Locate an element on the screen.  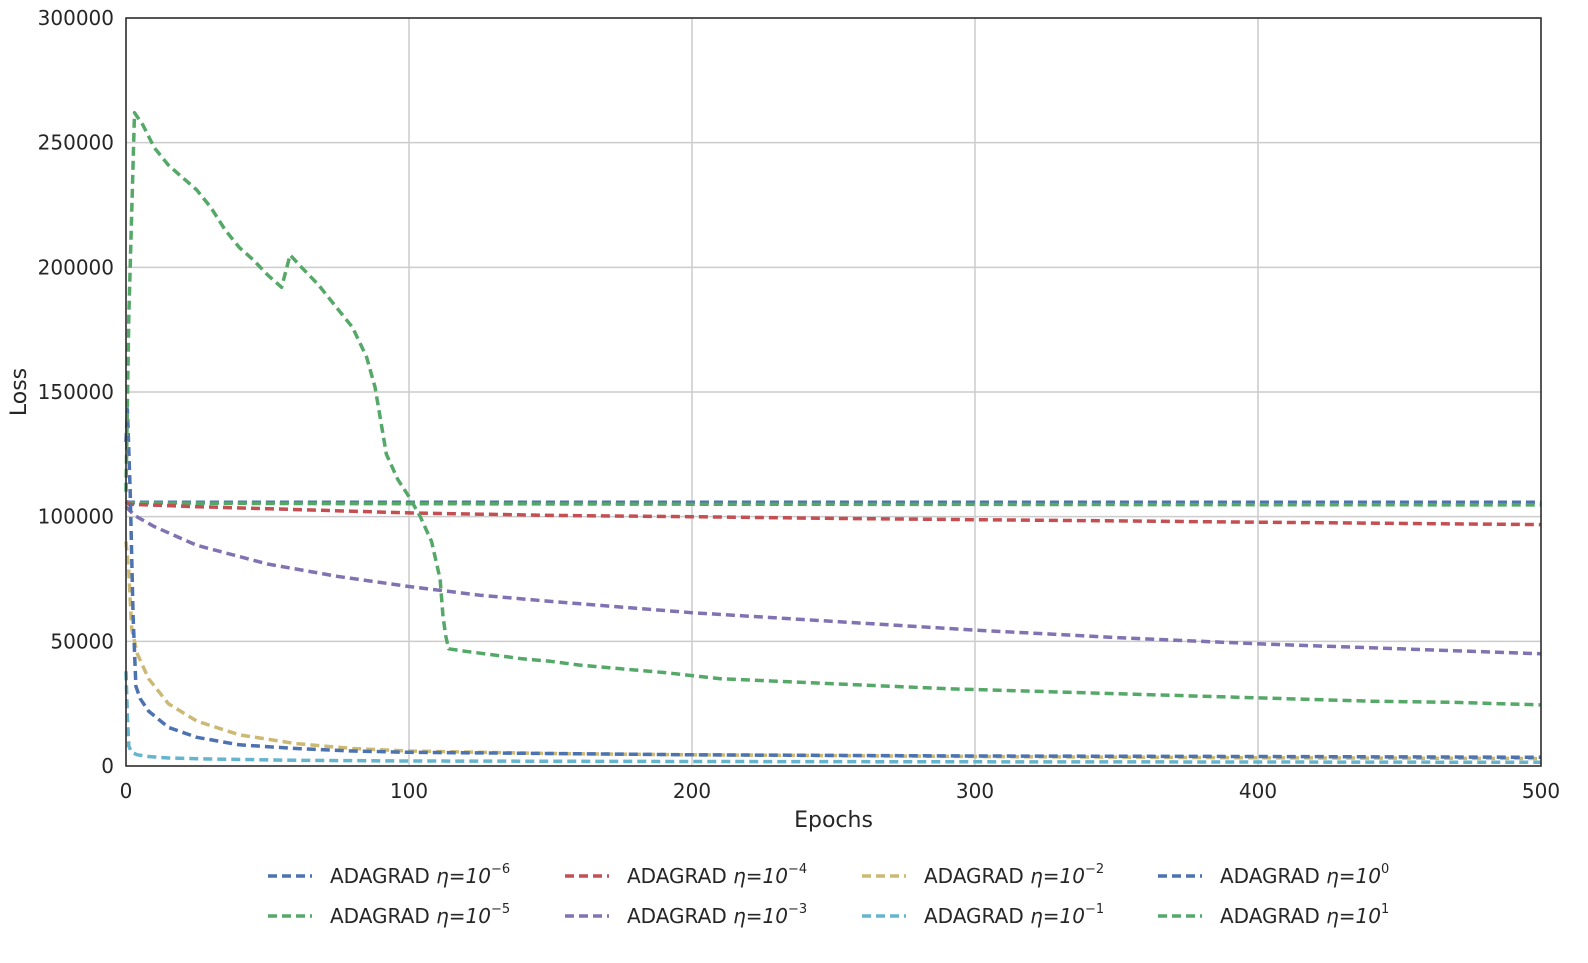
y-tick-label: 150000 is located at coordinates (76, 392).